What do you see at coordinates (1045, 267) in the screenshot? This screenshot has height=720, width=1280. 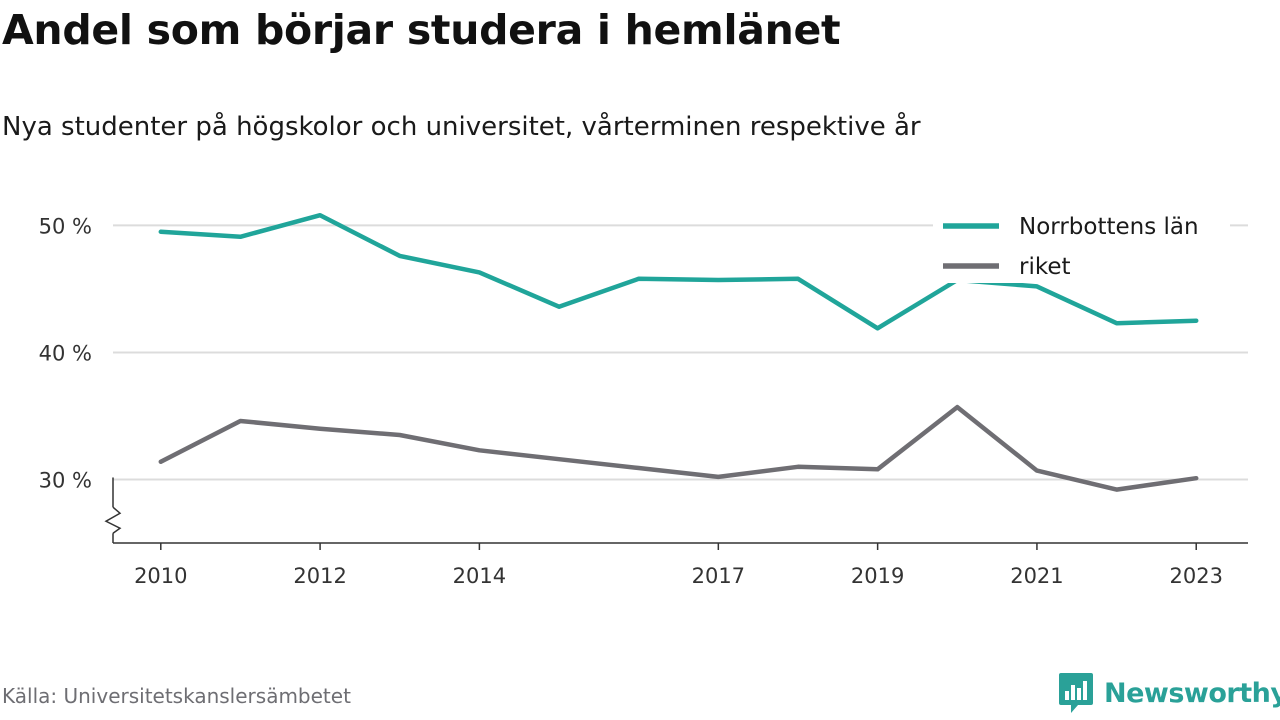 I see `legend-label: riket` at bounding box center [1045, 267].